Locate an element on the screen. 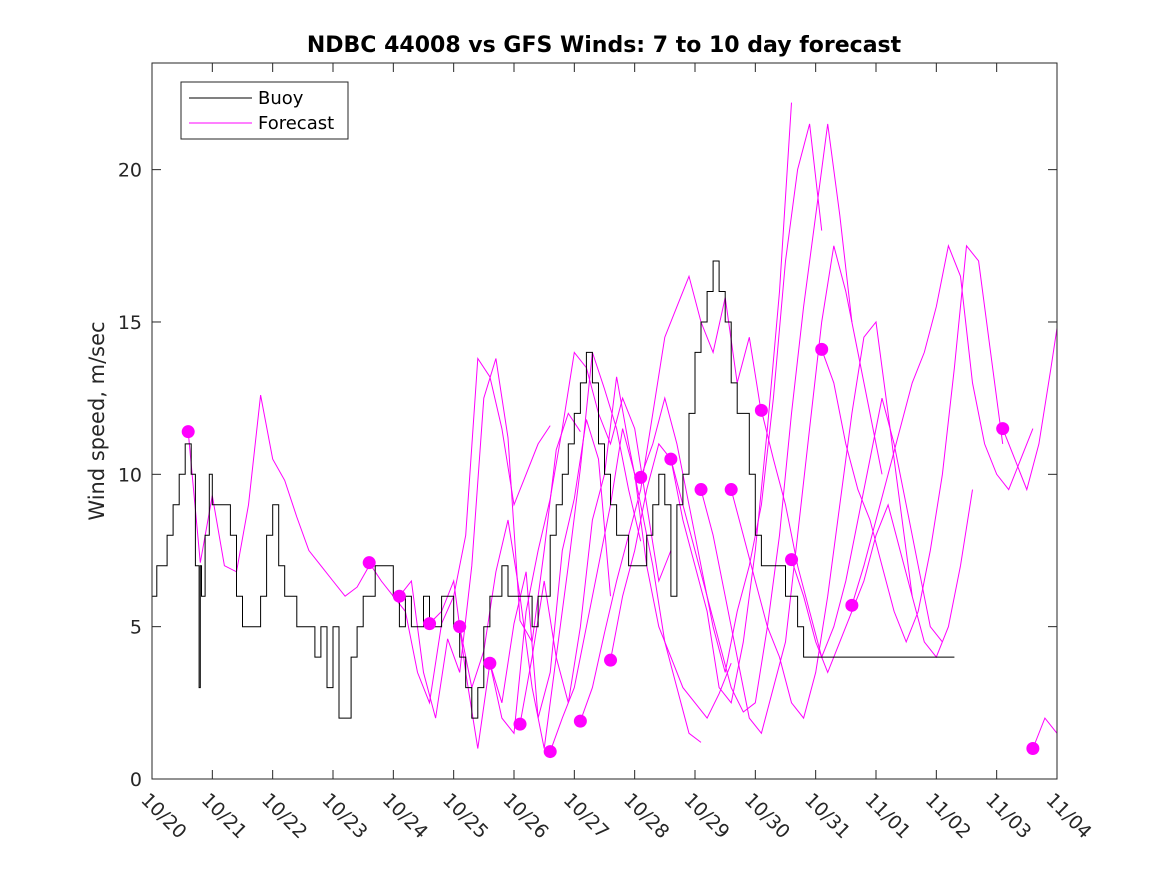 This screenshot has width=1167, height=875. y-tick-label: 20 is located at coordinates (130, 171).